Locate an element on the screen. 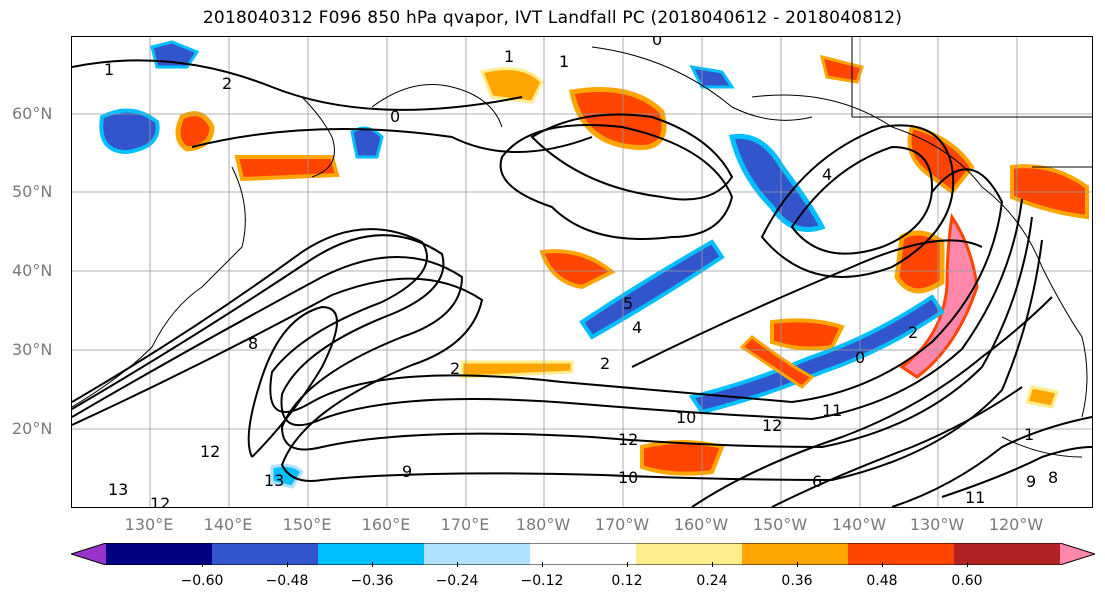 Image resolution: width=1105 pixels, height=601 pixels. lon-label: 180°W is located at coordinates (543, 524).